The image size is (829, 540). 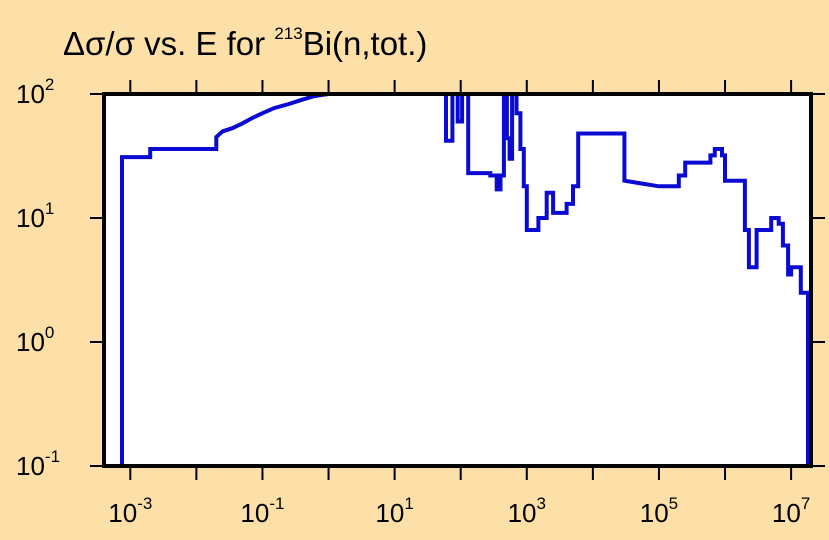 What do you see at coordinates (659, 511) in the screenshot?
I see `x-tick-label: 10⁵` at bounding box center [659, 511].